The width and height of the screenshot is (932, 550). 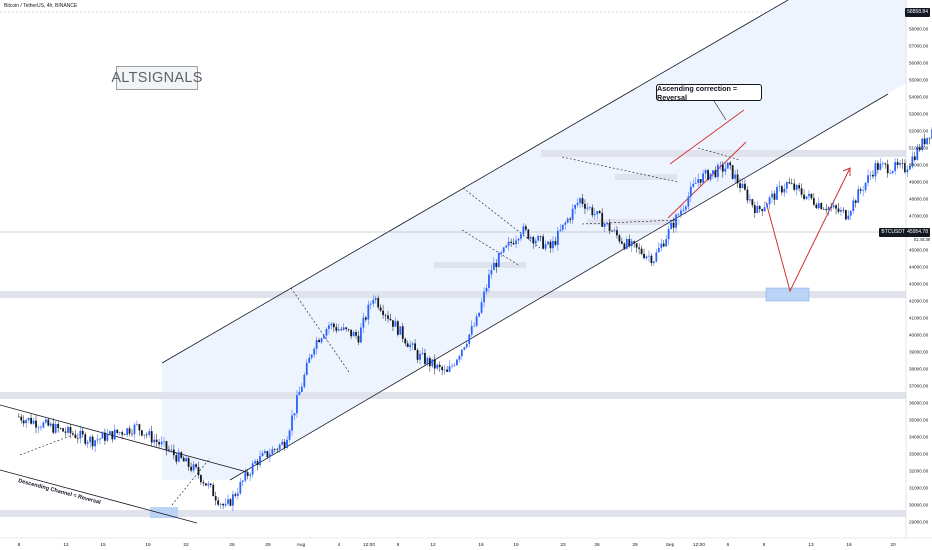 I want to click on price-tick-label: 52000.00, so click(x=919, y=131).